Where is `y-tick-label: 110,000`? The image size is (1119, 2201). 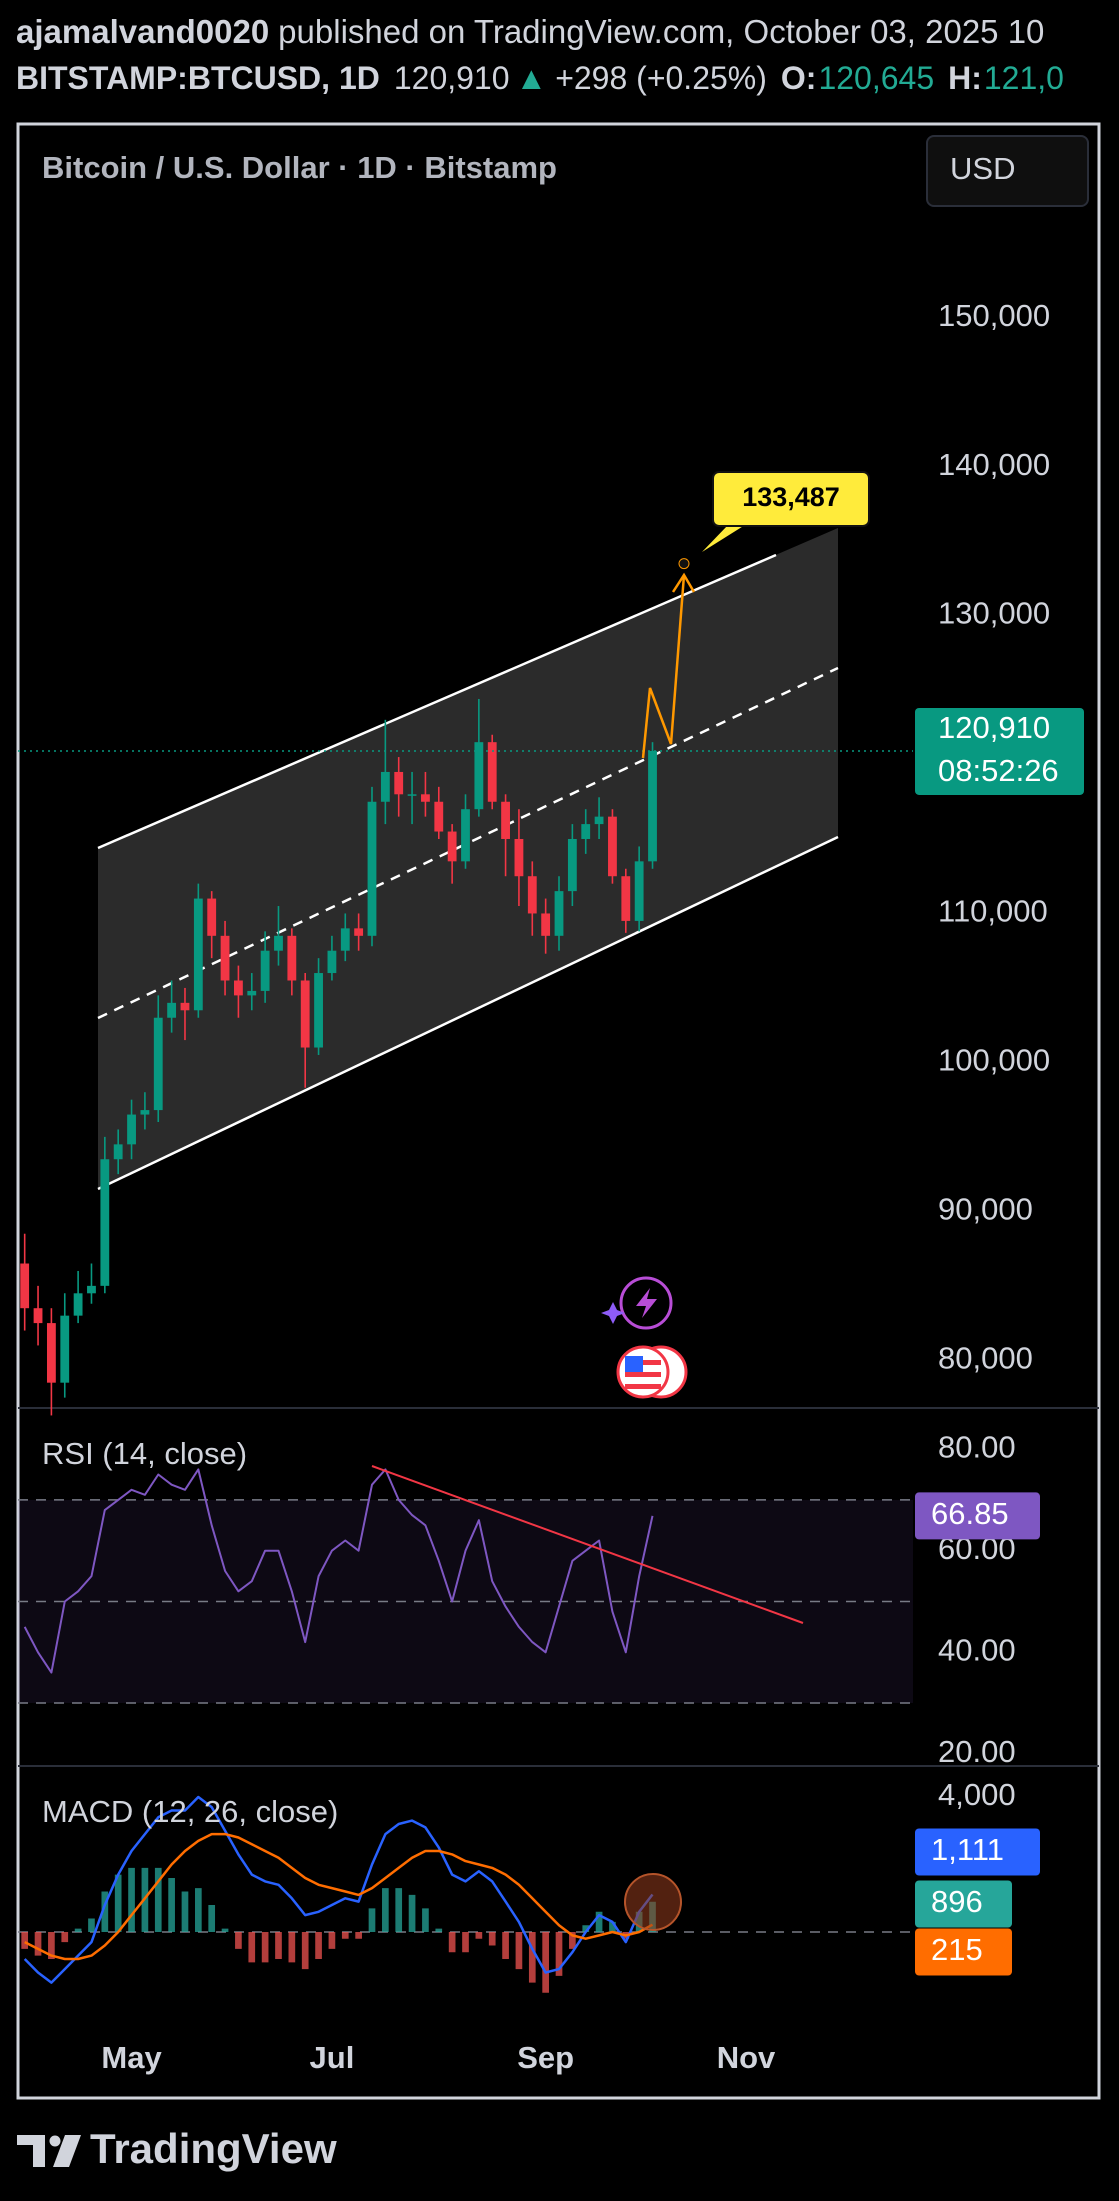 y-tick-label: 110,000 is located at coordinates (993, 911).